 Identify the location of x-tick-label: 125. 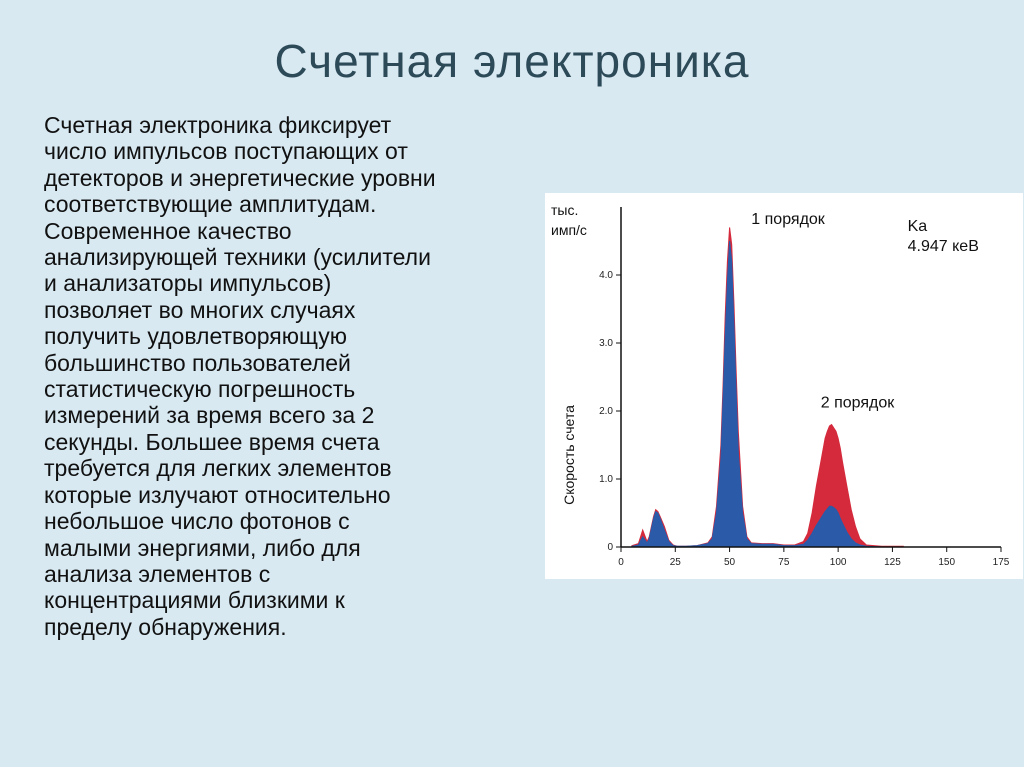
(892, 562).